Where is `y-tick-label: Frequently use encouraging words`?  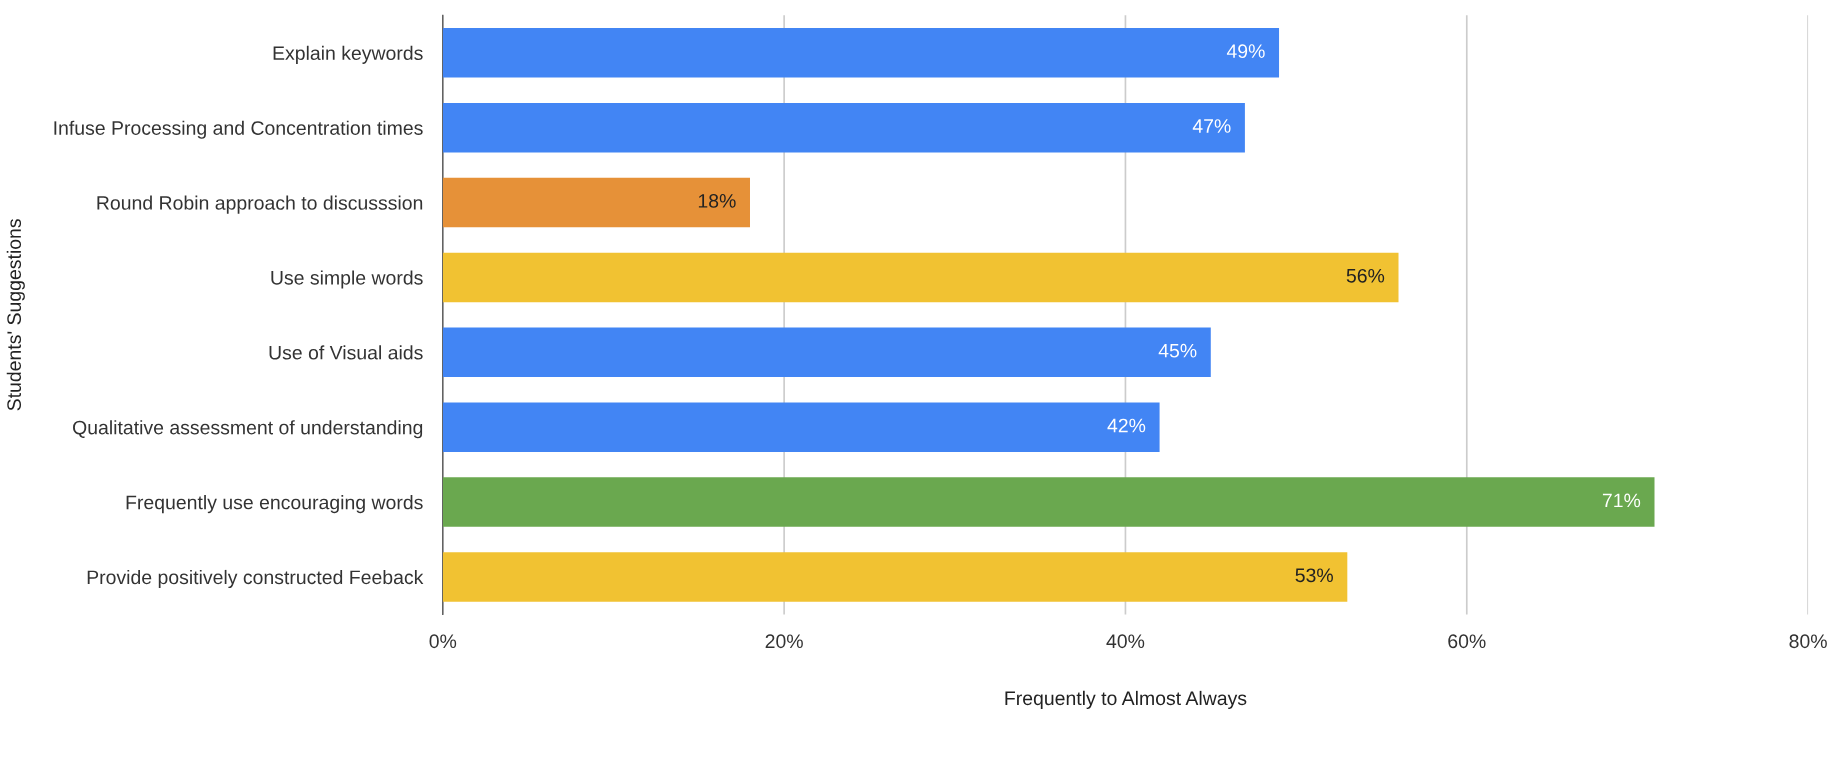 y-tick-label: Frequently use encouraging words is located at coordinates (274, 504).